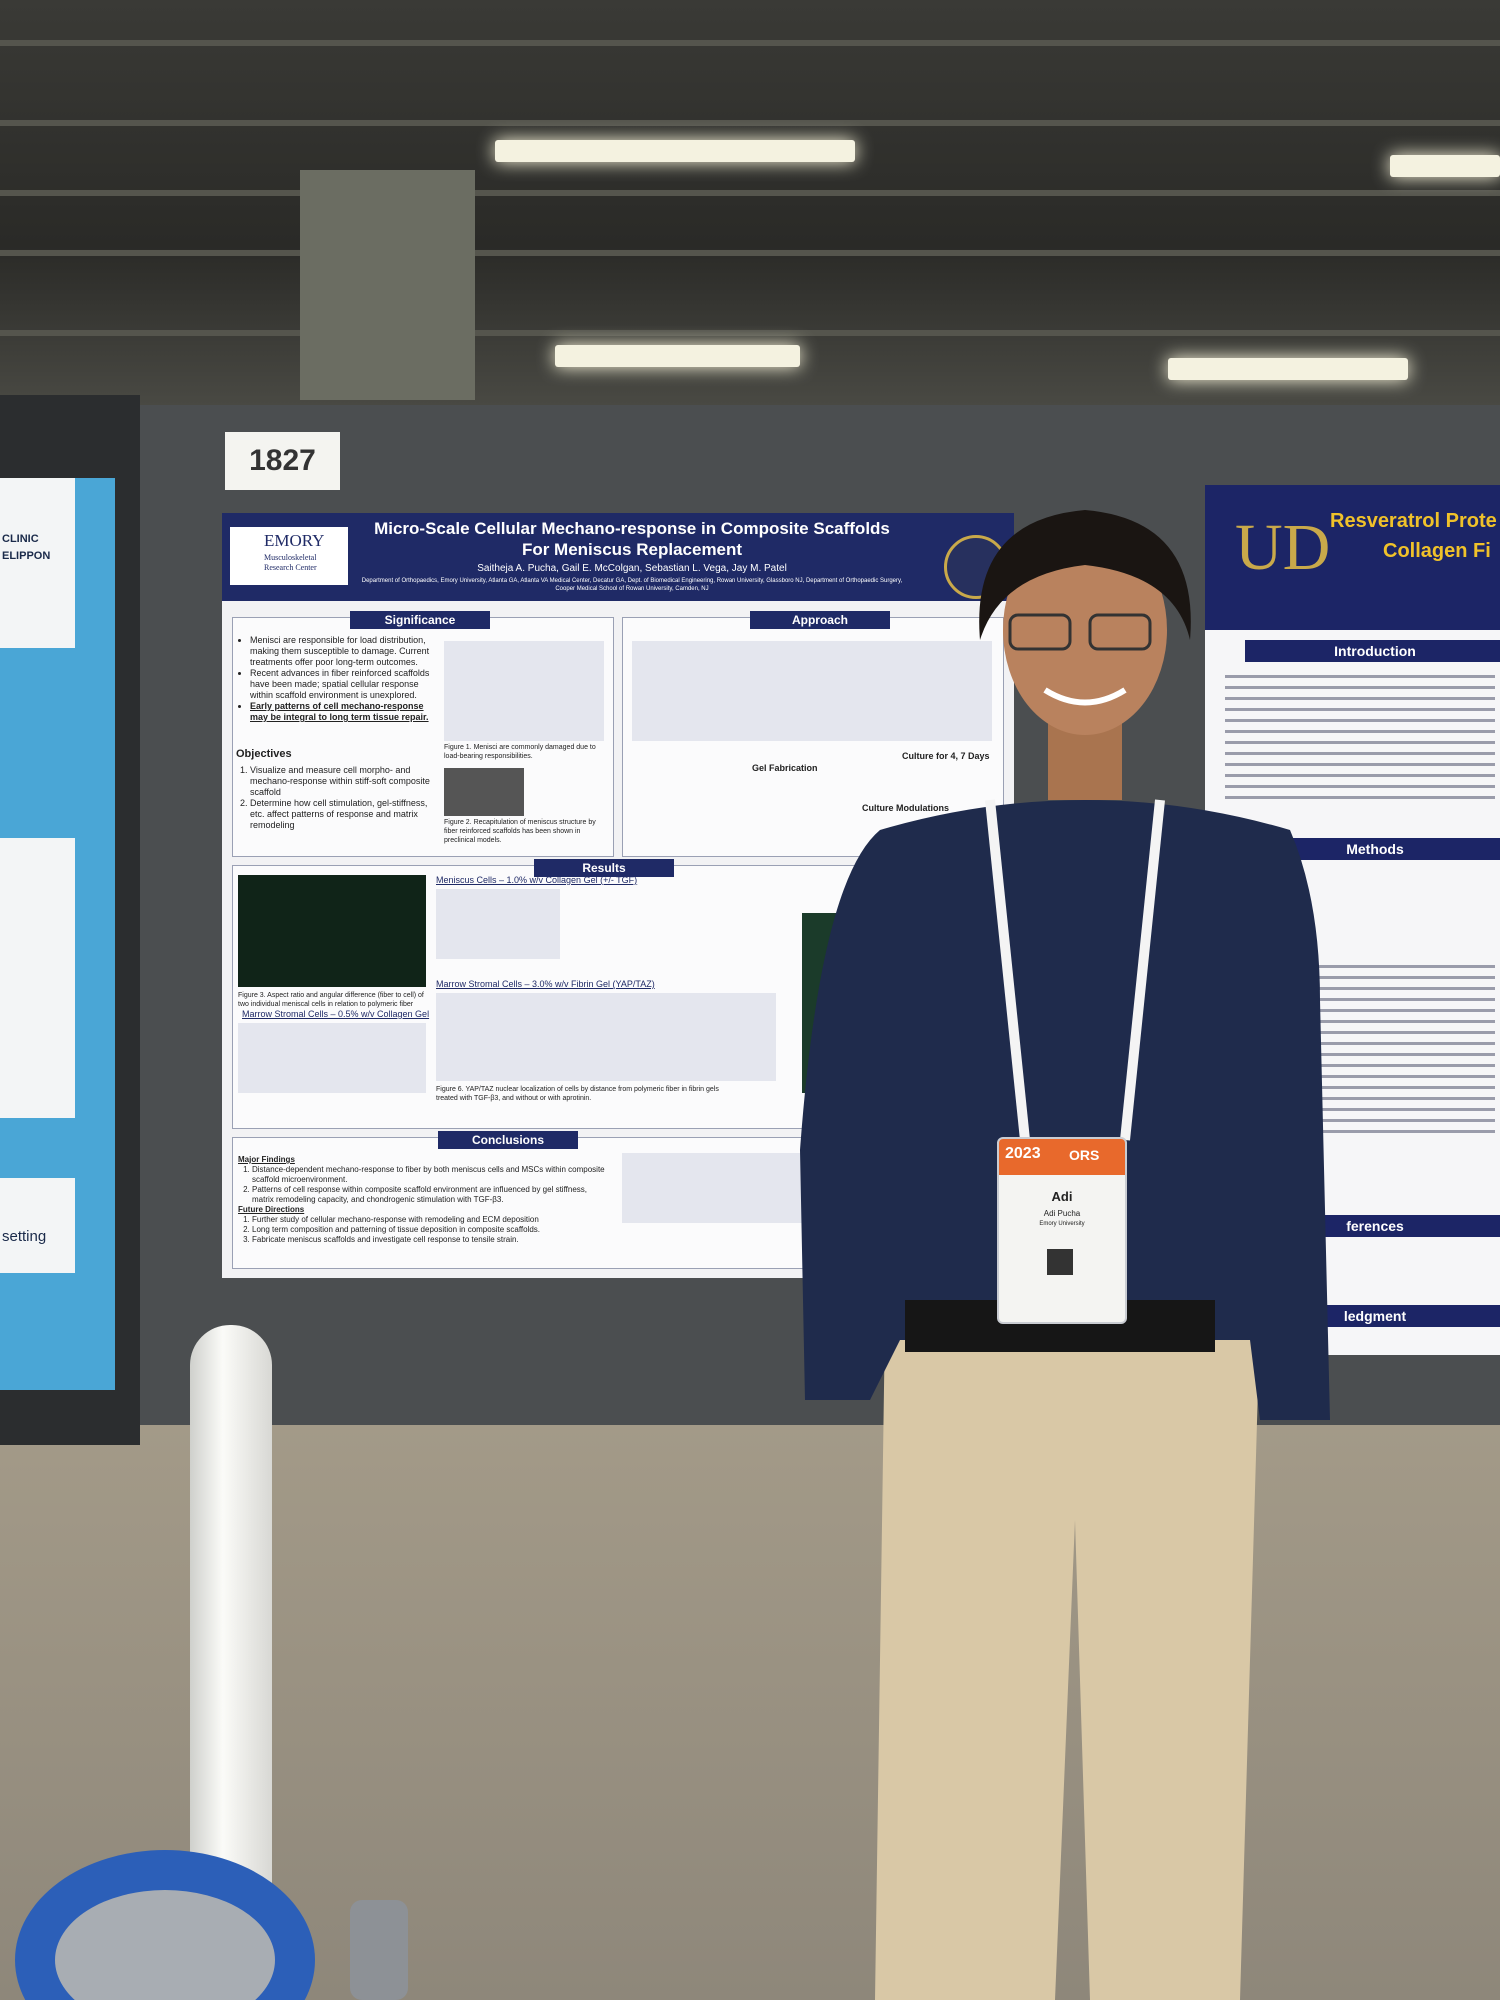 This screenshot has width=1500, height=2000. I want to click on poster-header: UD Resveratrol Prote Collagen Fi, so click(1352, 557).